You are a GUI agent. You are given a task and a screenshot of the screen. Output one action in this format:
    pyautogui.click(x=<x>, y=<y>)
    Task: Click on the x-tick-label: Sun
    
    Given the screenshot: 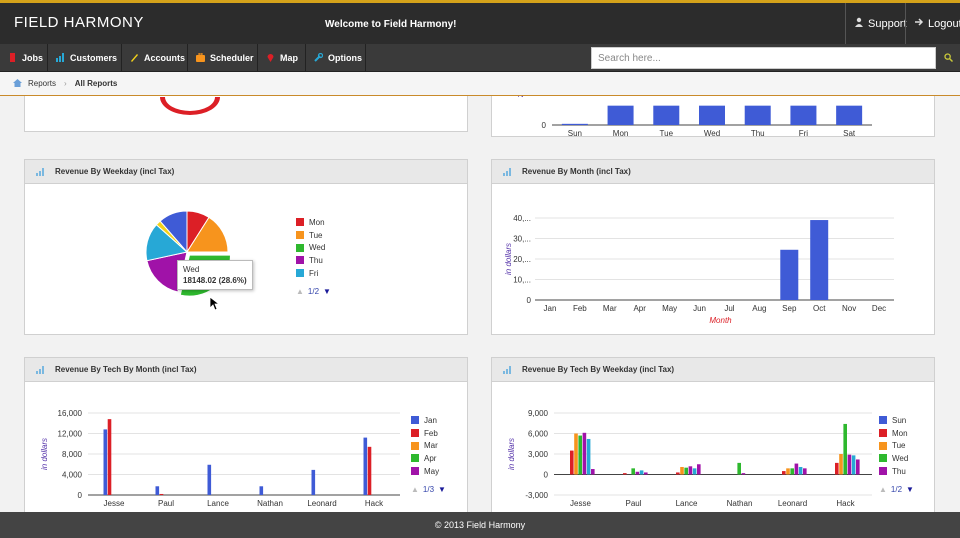 What is the action you would take?
    pyautogui.click(x=575, y=133)
    